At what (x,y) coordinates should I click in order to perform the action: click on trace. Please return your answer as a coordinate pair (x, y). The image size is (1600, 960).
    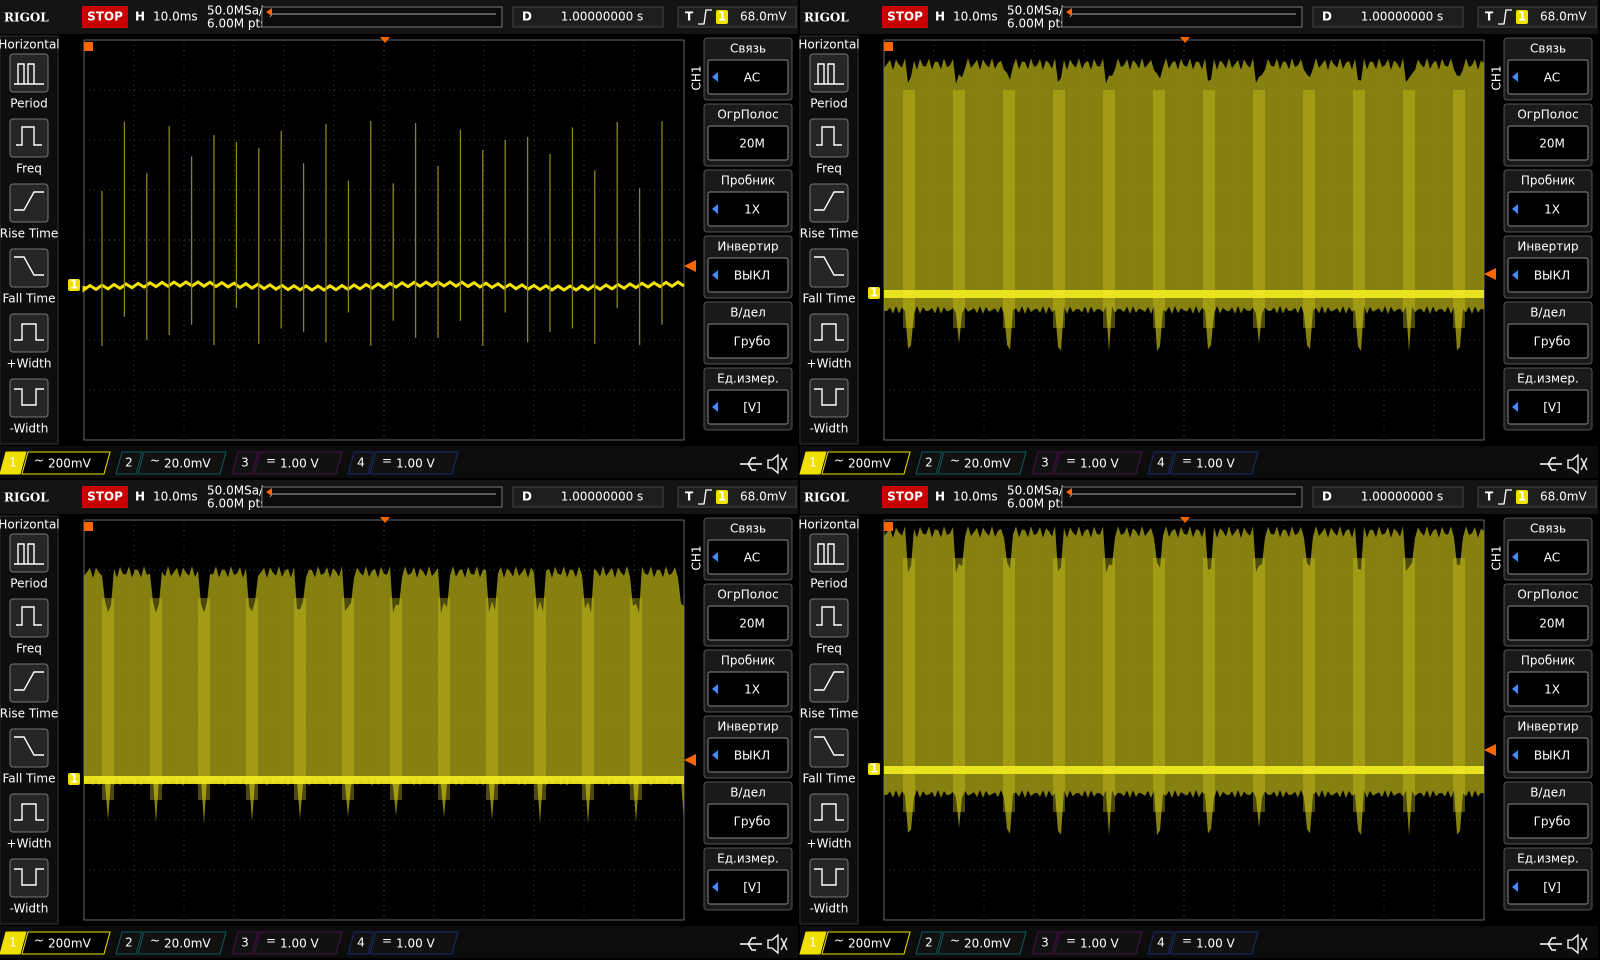
    Looking at the image, I should click on (383, 286).